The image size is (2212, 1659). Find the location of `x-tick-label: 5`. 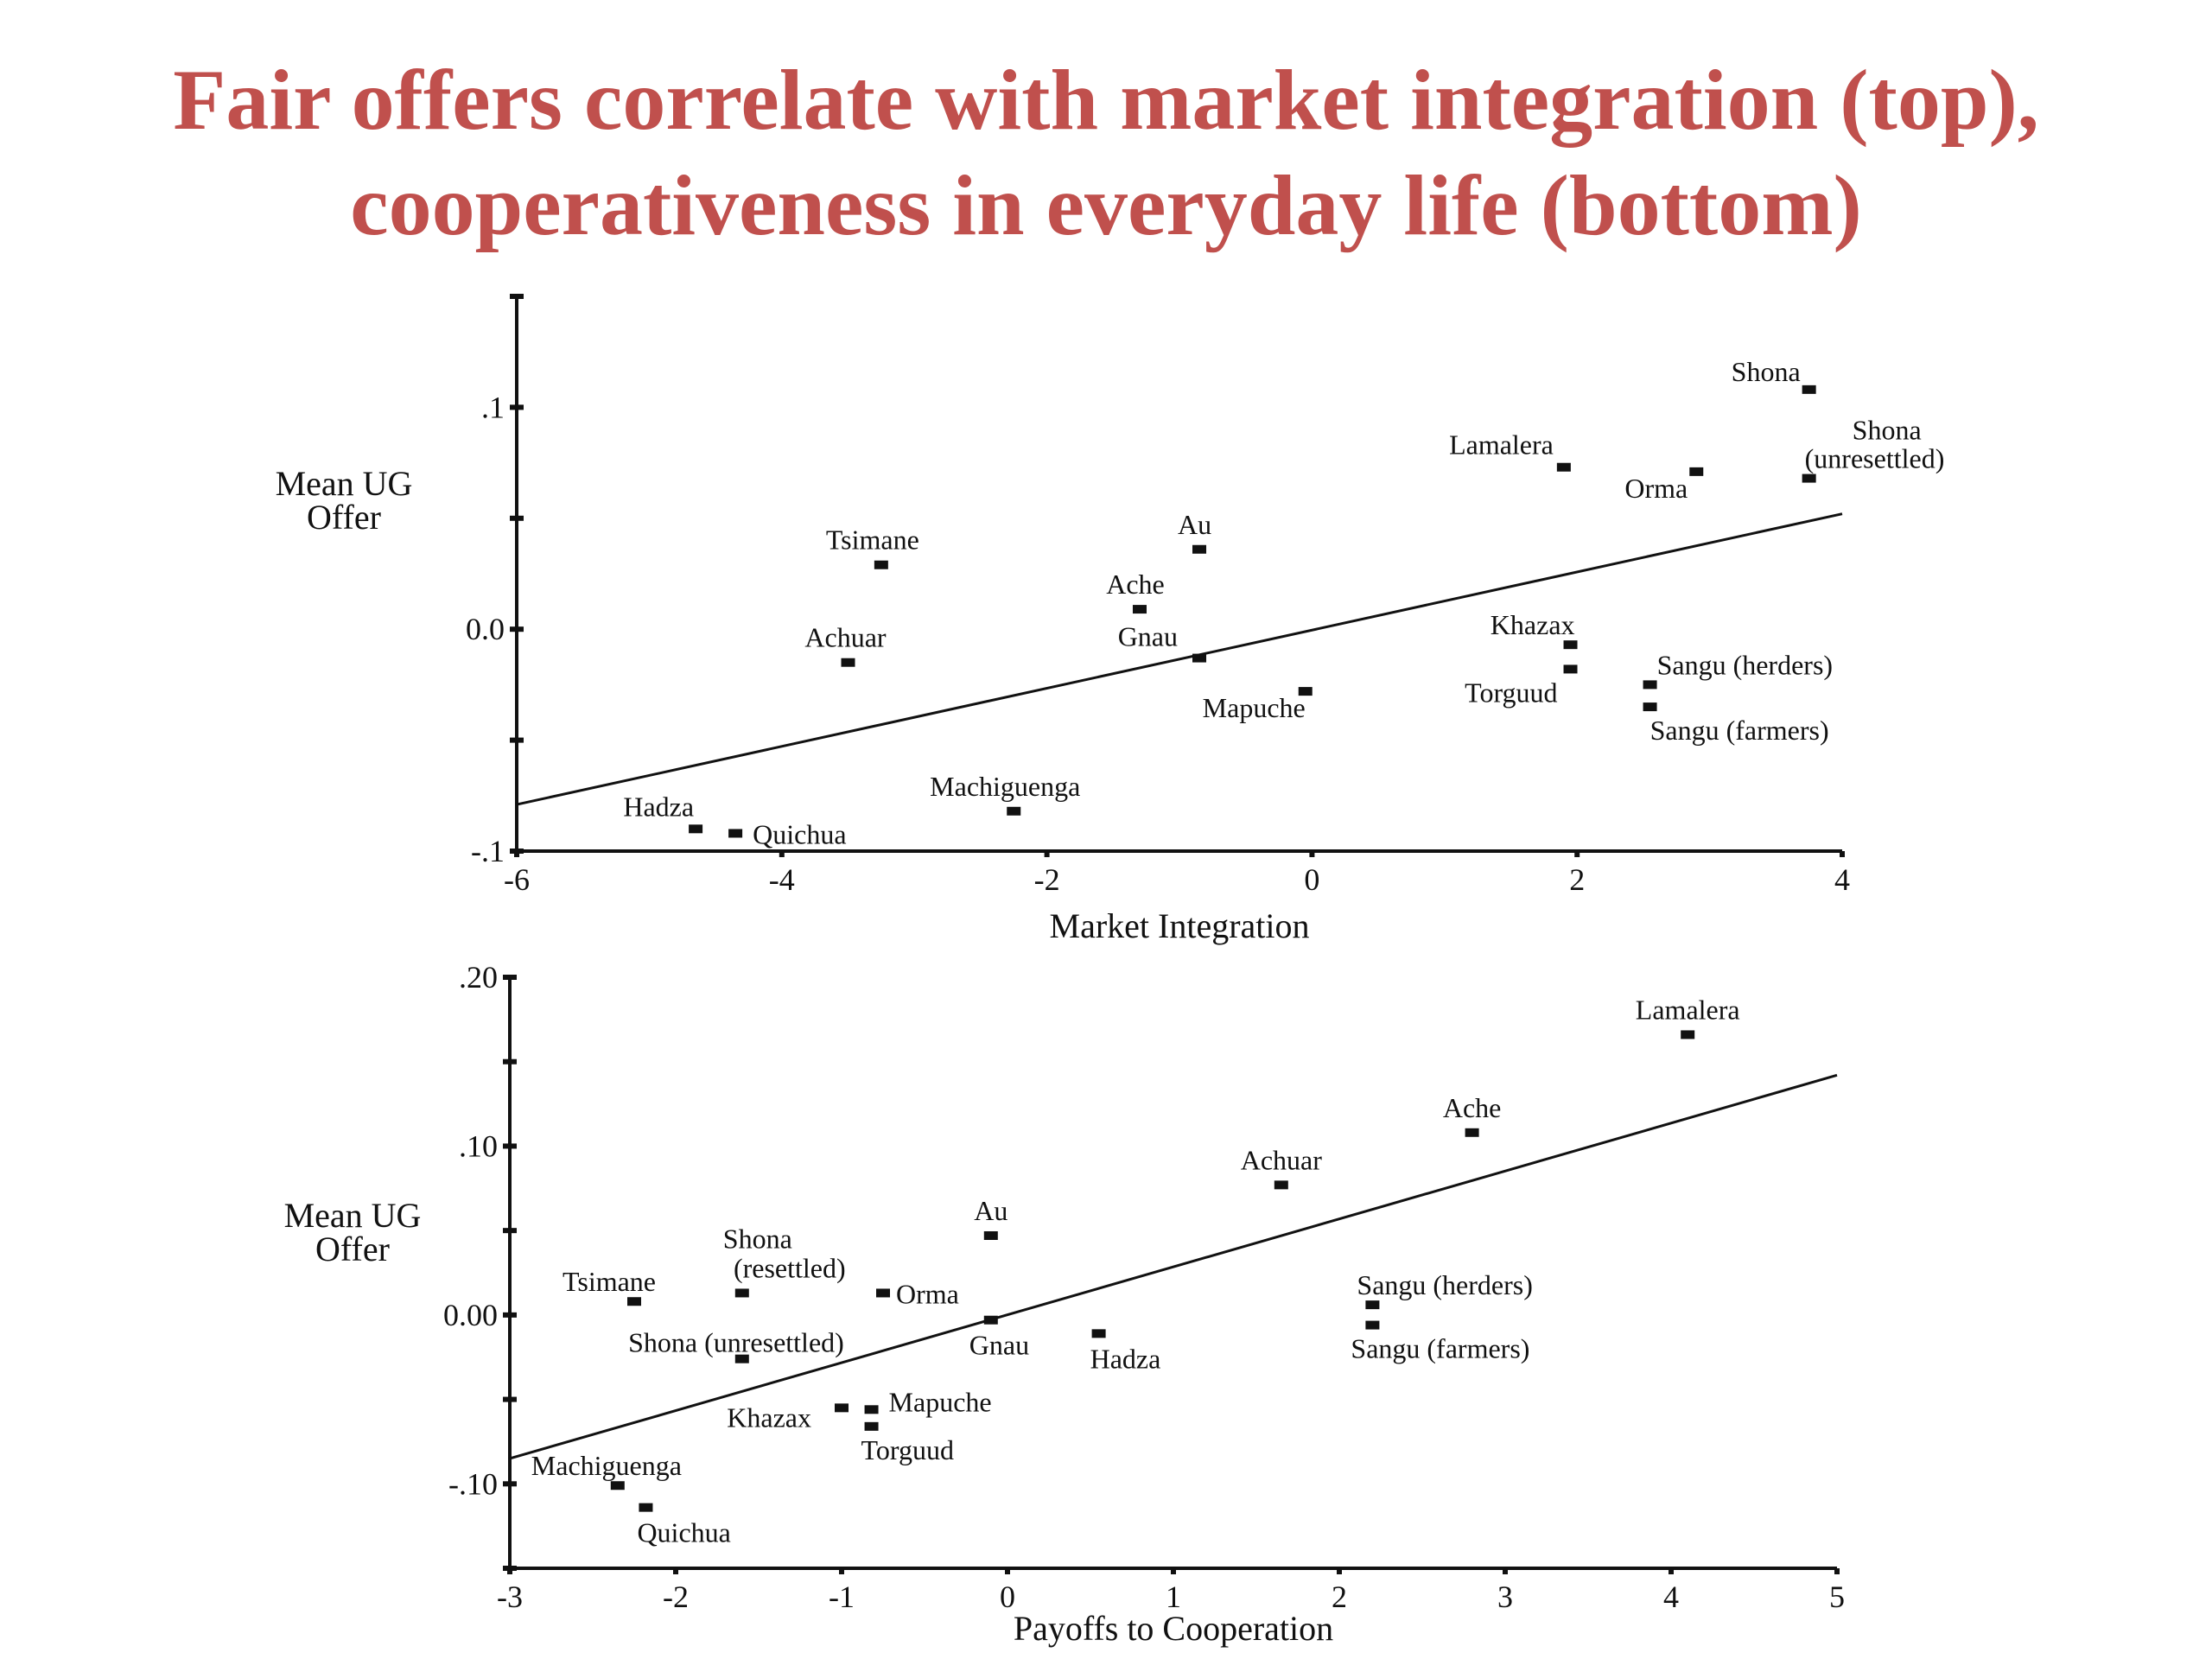

x-tick-label: 5 is located at coordinates (1837, 1597).